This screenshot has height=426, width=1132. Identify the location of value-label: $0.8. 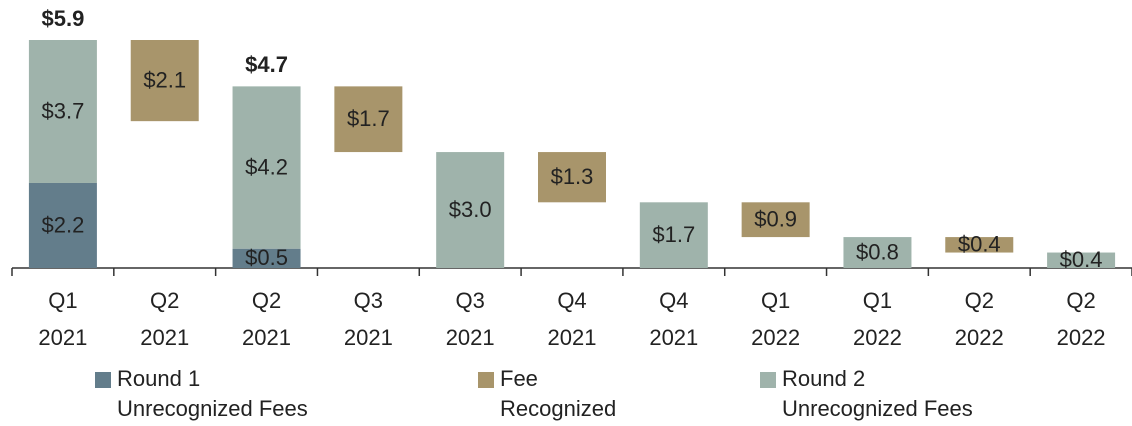
(877, 251).